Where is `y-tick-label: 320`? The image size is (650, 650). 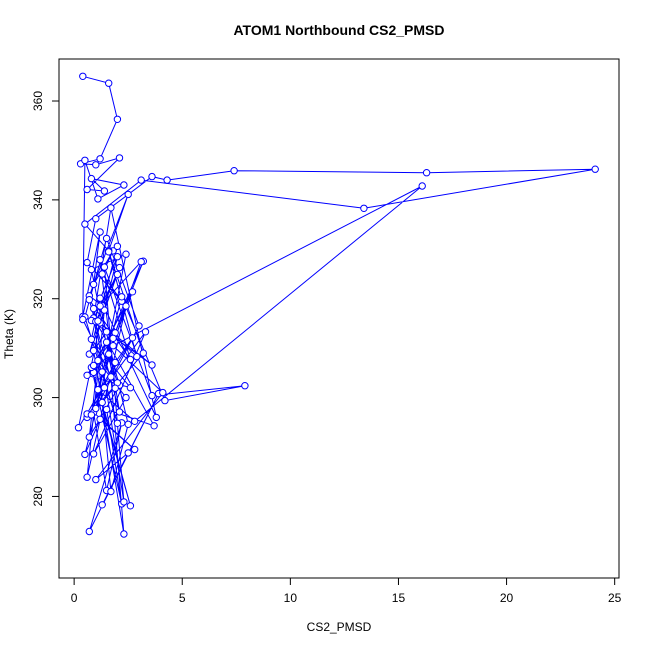 y-tick-label: 320 is located at coordinates (38, 298).